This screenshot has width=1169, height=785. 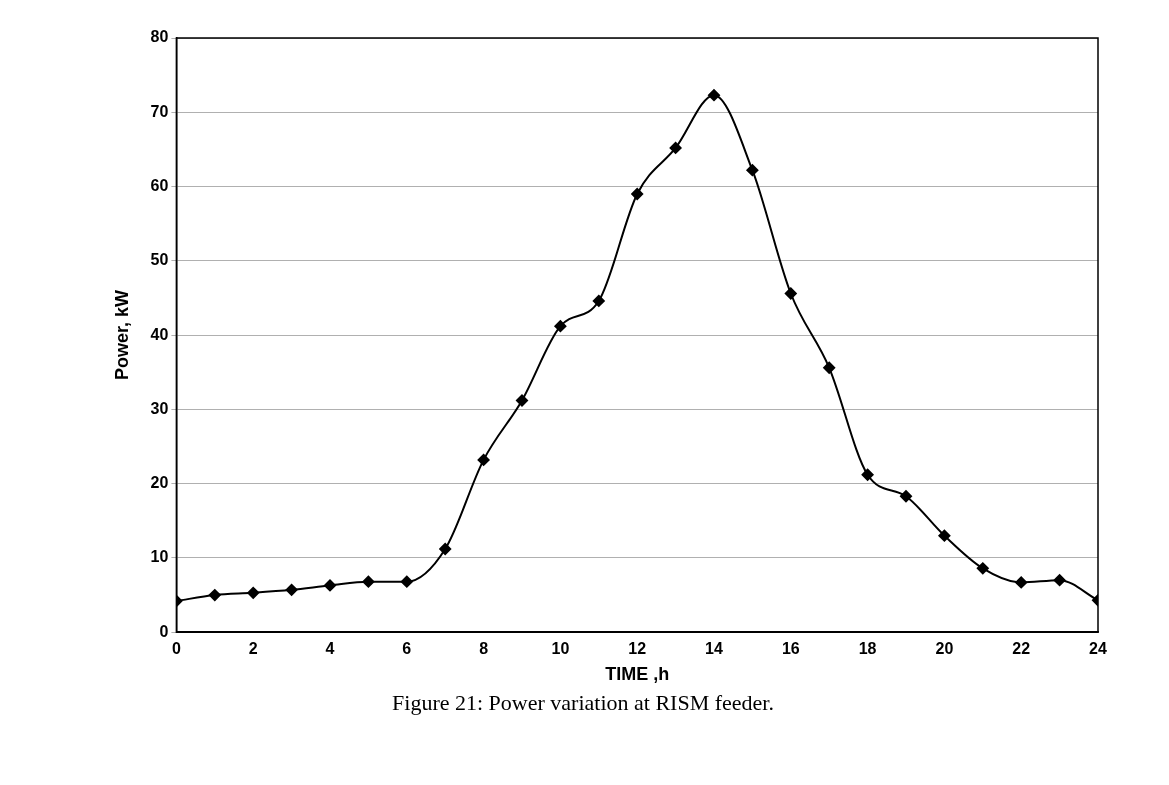 I want to click on x-axis-title: TIME ,h, so click(x=637, y=674).